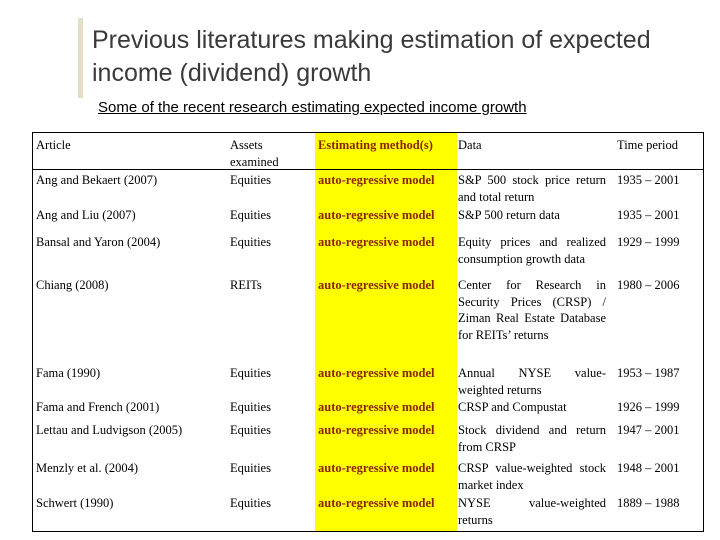  I want to click on cell-period: 1889 – 1988, so click(648, 503).